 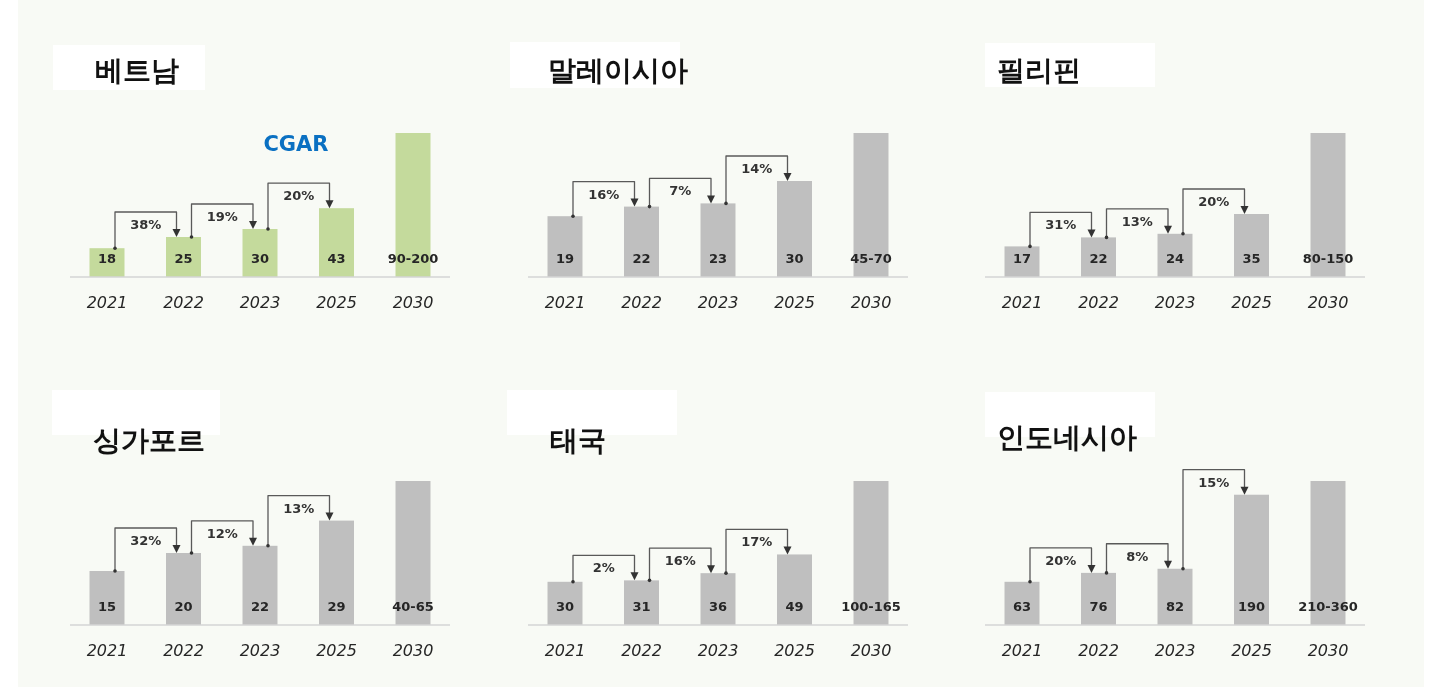 What do you see at coordinates (222, 533) in the screenshot?
I see `annotation: 12%` at bounding box center [222, 533].